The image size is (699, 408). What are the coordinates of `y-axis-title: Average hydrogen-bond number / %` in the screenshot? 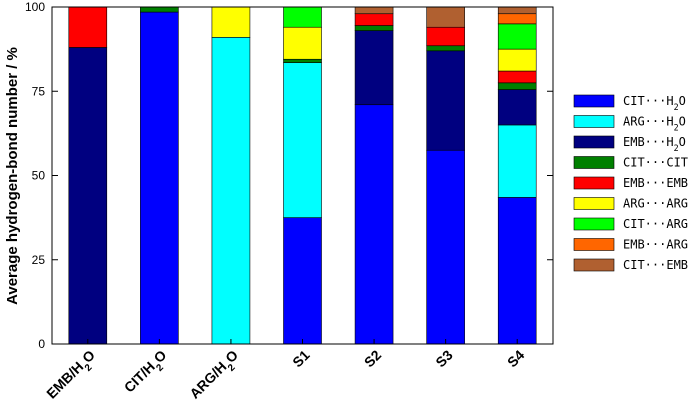 It's located at (12, 176).